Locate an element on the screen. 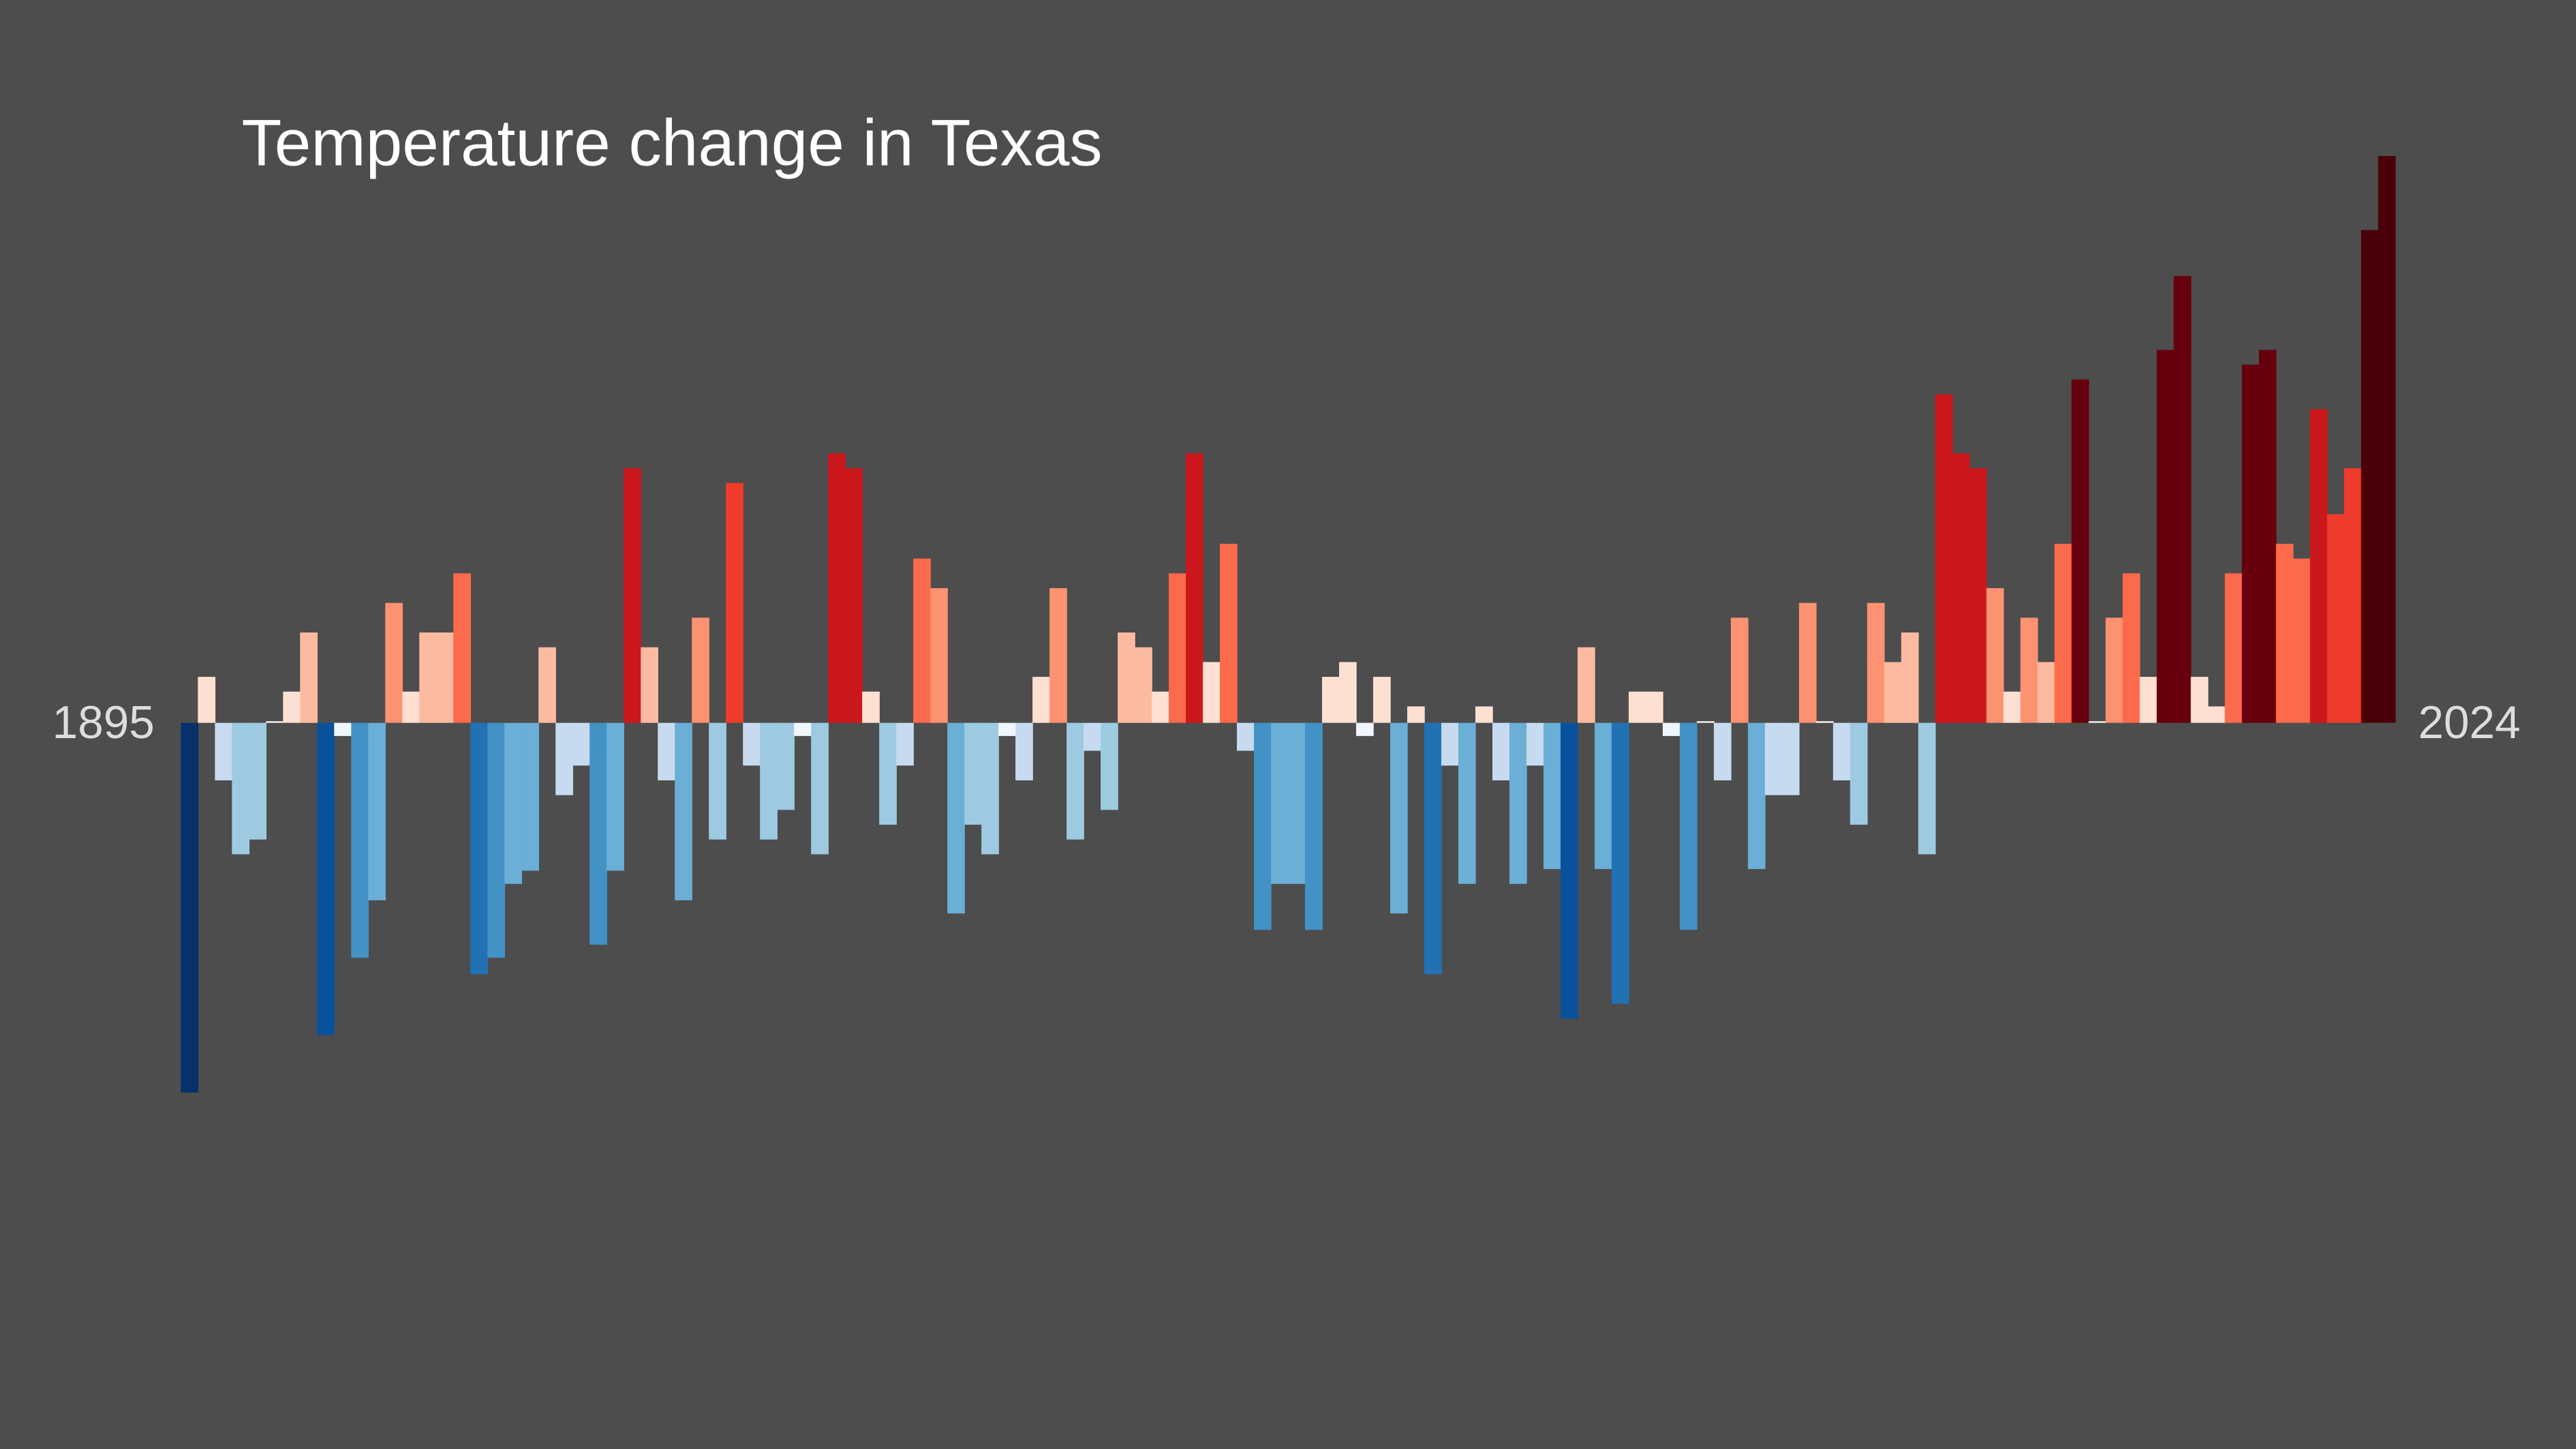 This screenshot has height=1449, width=2576. x-tick-label: 2024 is located at coordinates (2469, 722).